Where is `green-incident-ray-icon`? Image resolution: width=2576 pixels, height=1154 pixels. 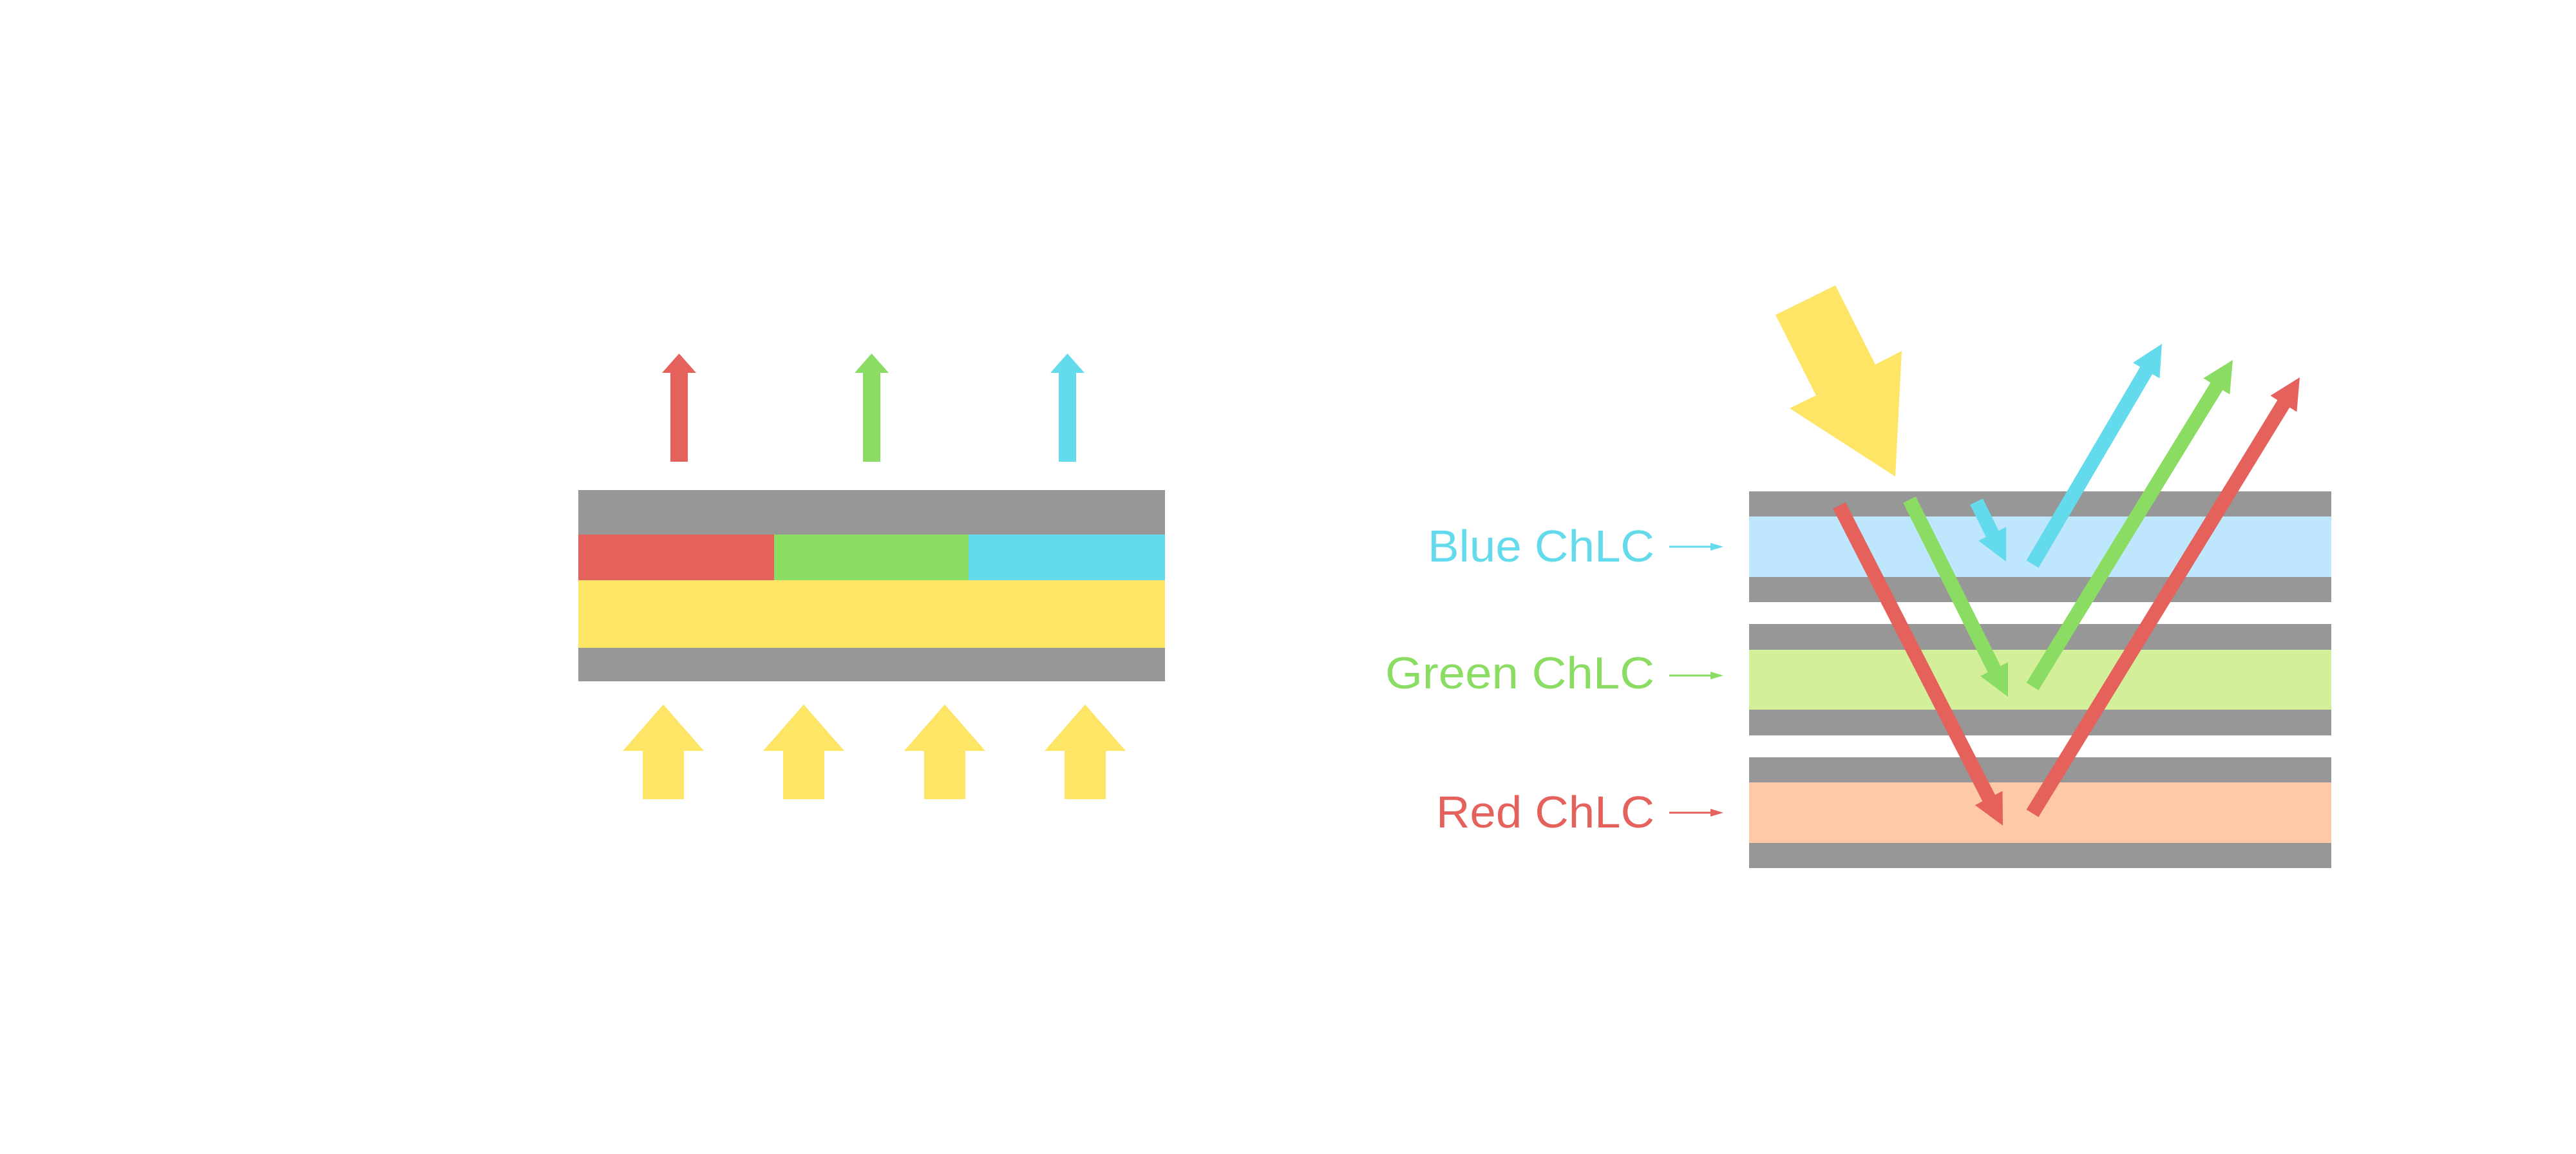
green-incident-ray-icon is located at coordinates (1956, 597).